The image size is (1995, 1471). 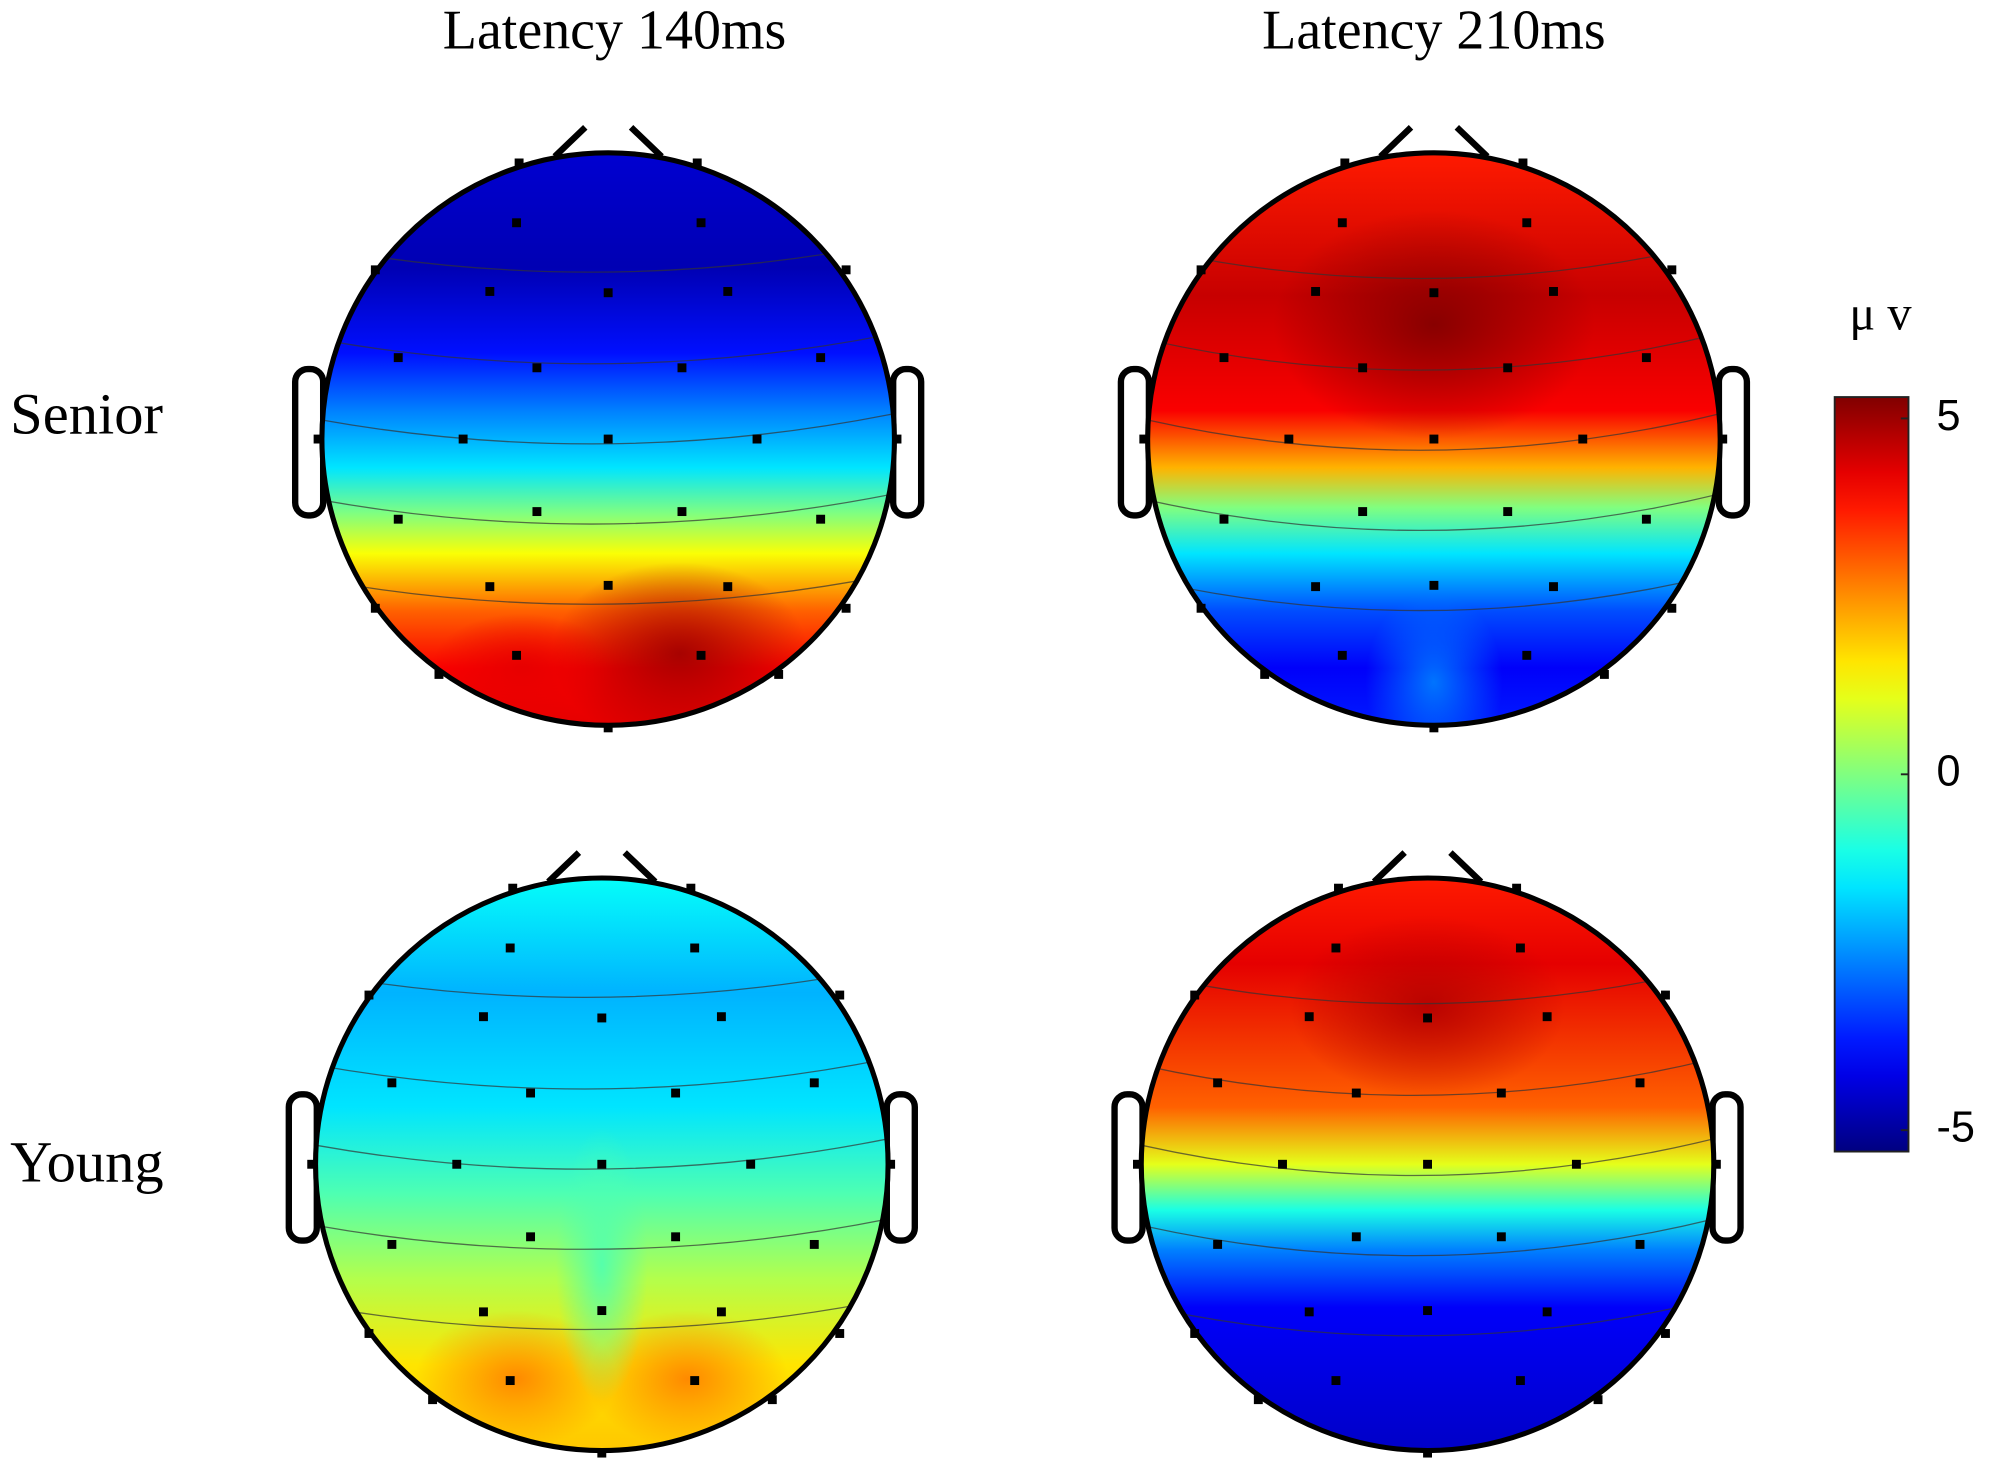 What do you see at coordinates (1434, 31) in the screenshot?
I see `column-title: Latency 210ms` at bounding box center [1434, 31].